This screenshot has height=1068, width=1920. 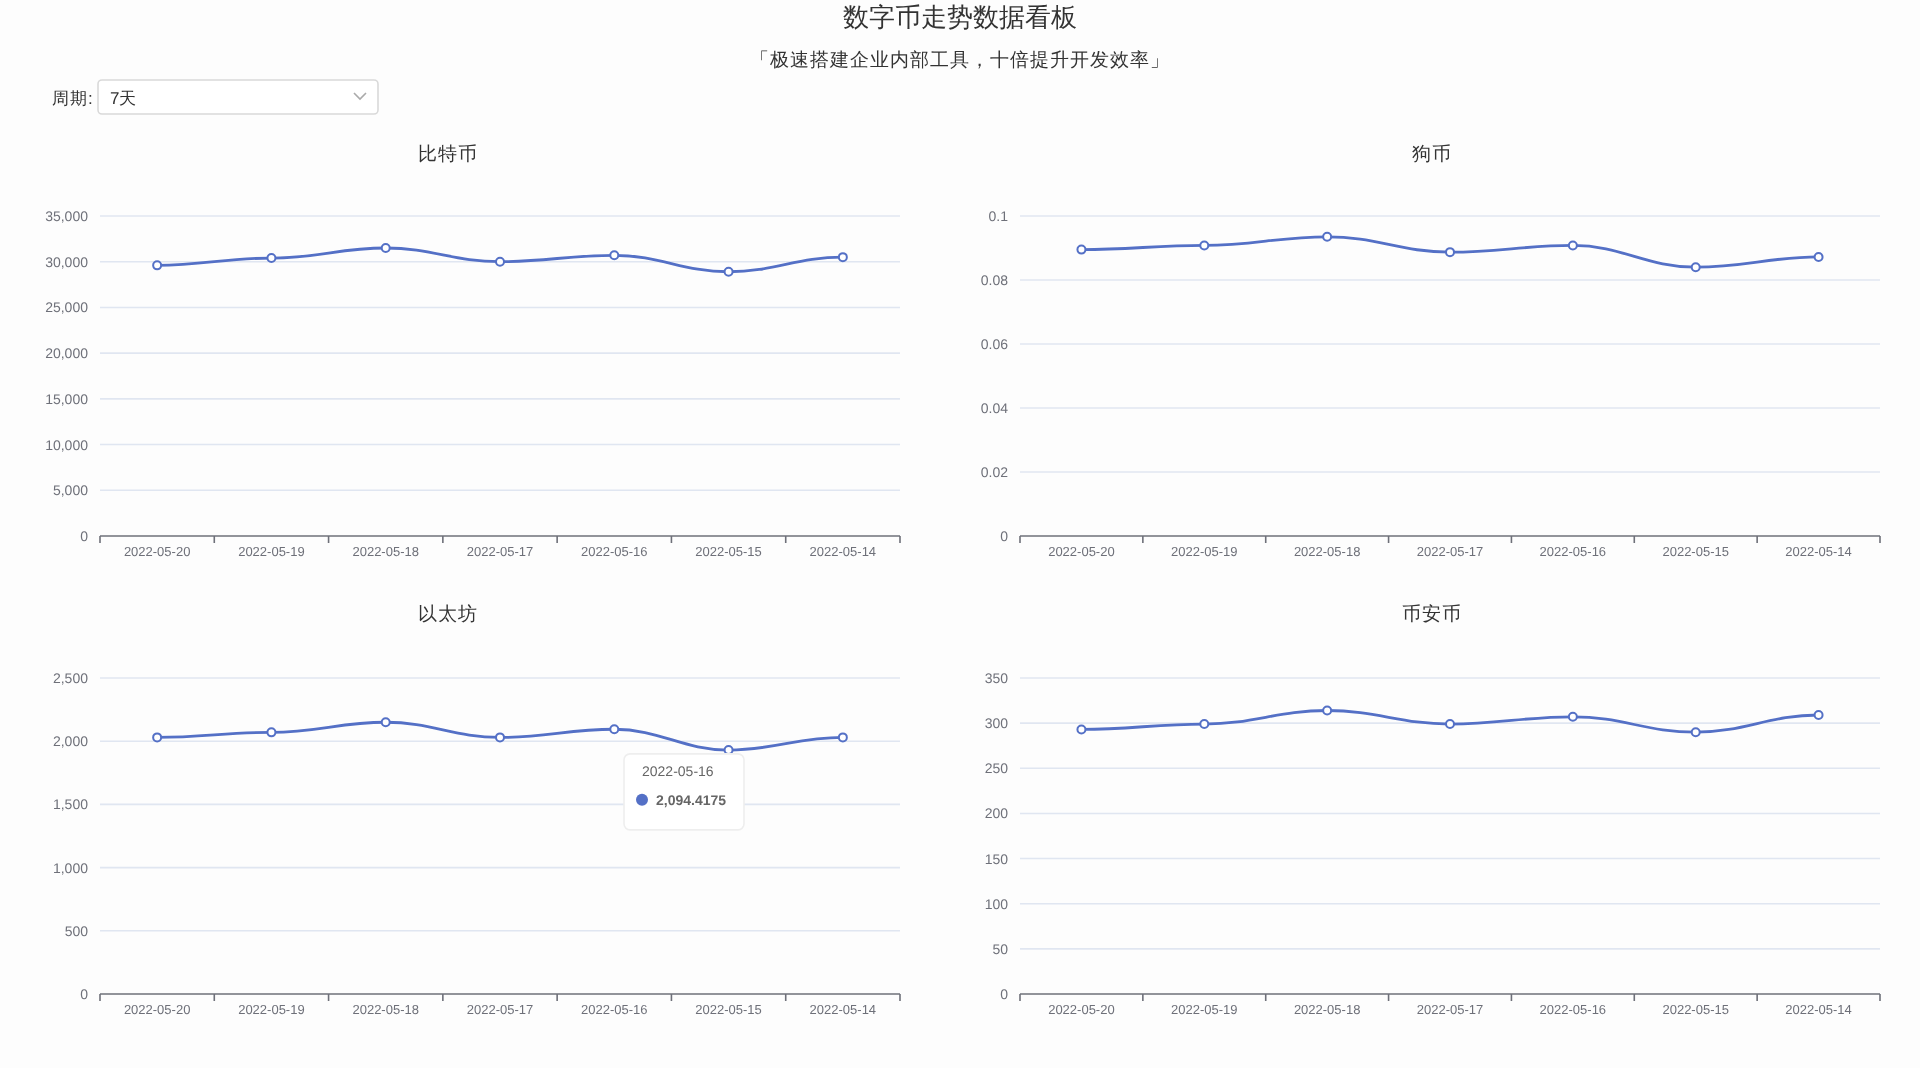 I want to click on chart-title: 狗币, so click(x=1432, y=154).